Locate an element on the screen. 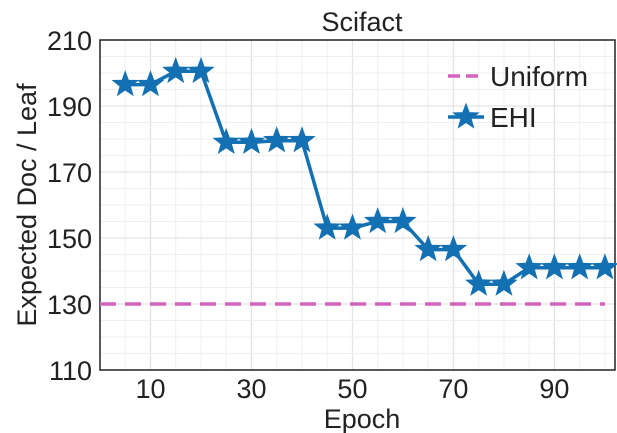 The height and width of the screenshot is (433, 617). y-tick-label: 150 is located at coordinates (69, 239).